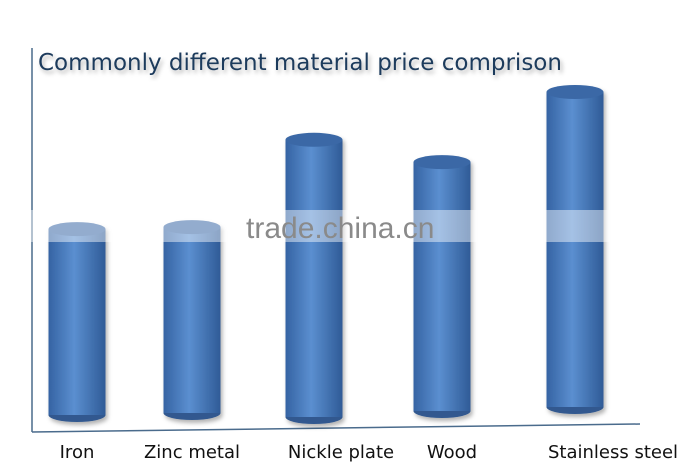  Describe the element at coordinates (452, 452) in the screenshot. I see `category-label: Wood` at that location.